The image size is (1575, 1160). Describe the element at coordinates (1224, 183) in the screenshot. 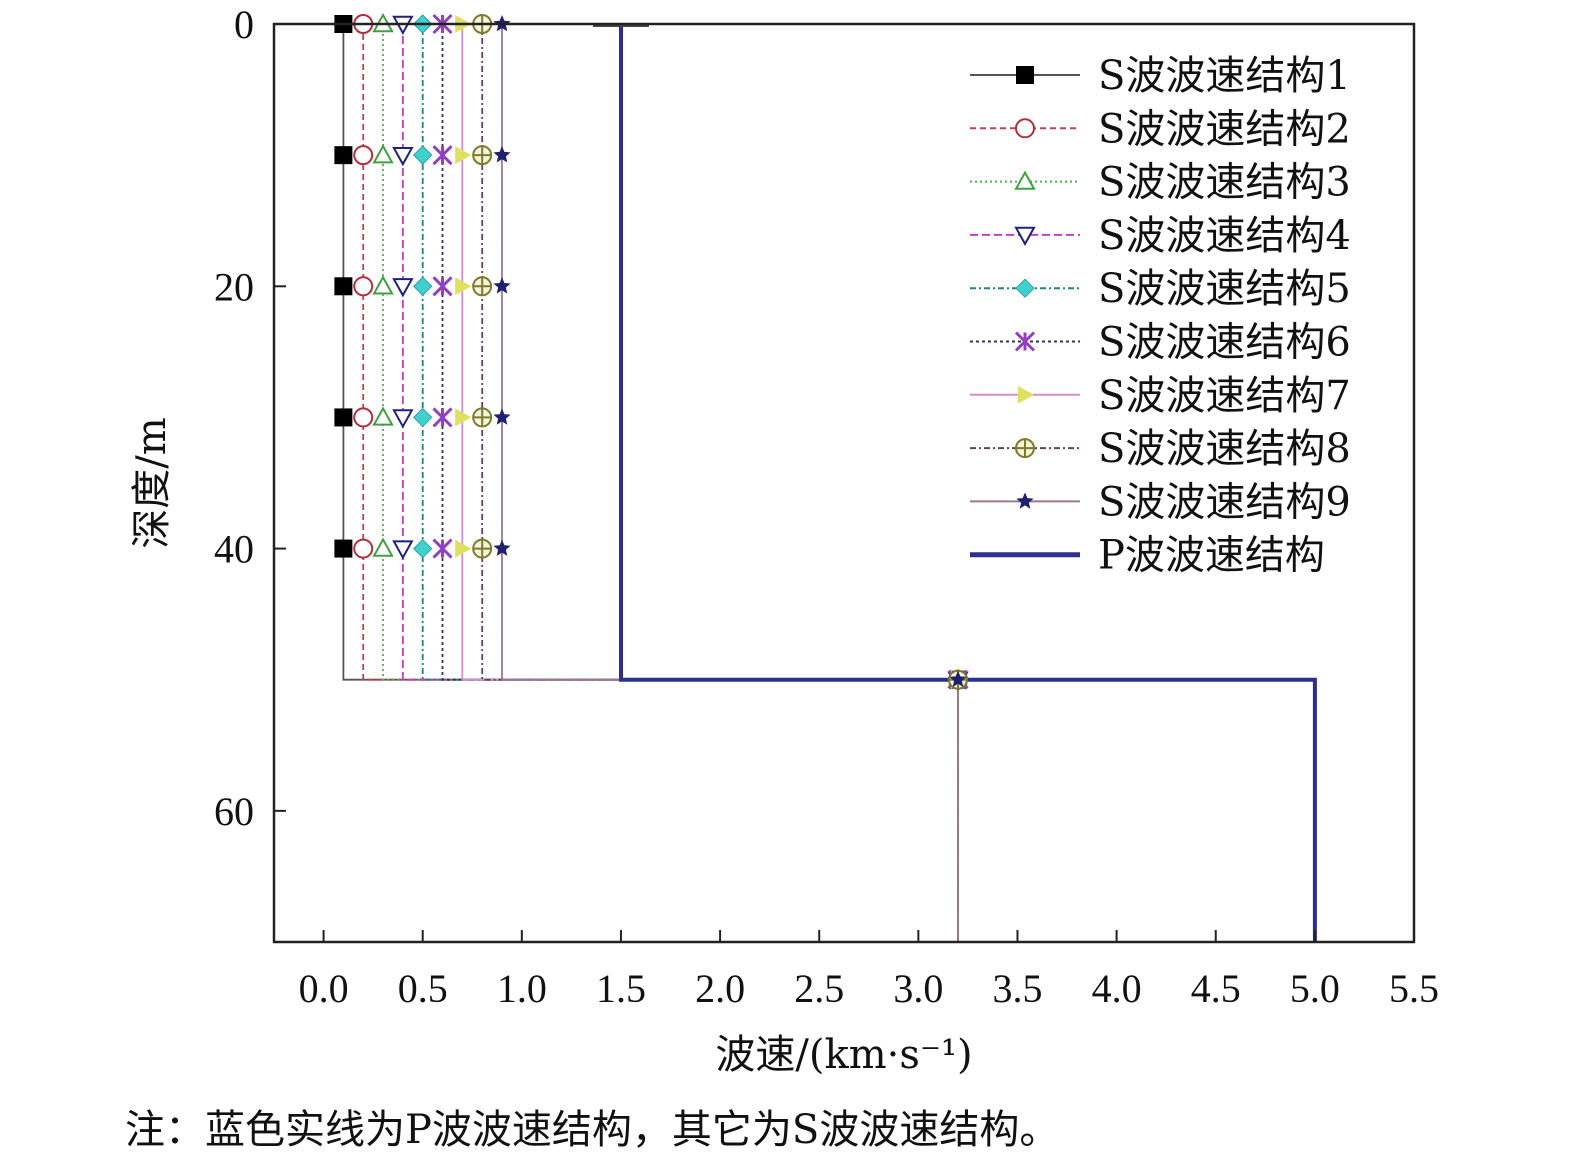

I see `legend-label: S波波速结构3` at that location.